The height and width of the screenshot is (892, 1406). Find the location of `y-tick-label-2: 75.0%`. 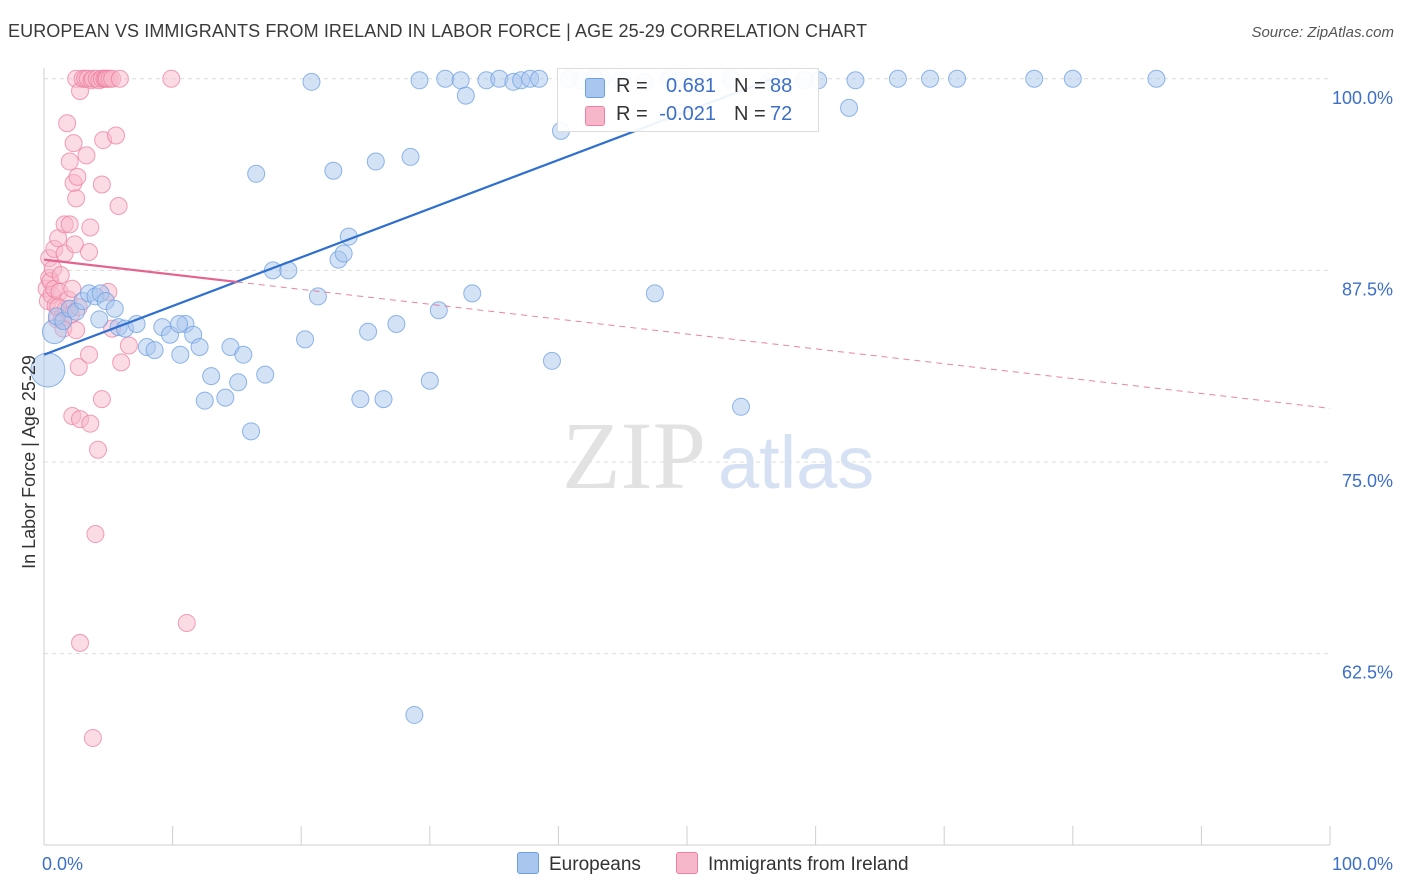

y-tick-label-2: 75.0% is located at coordinates (1367, 481).